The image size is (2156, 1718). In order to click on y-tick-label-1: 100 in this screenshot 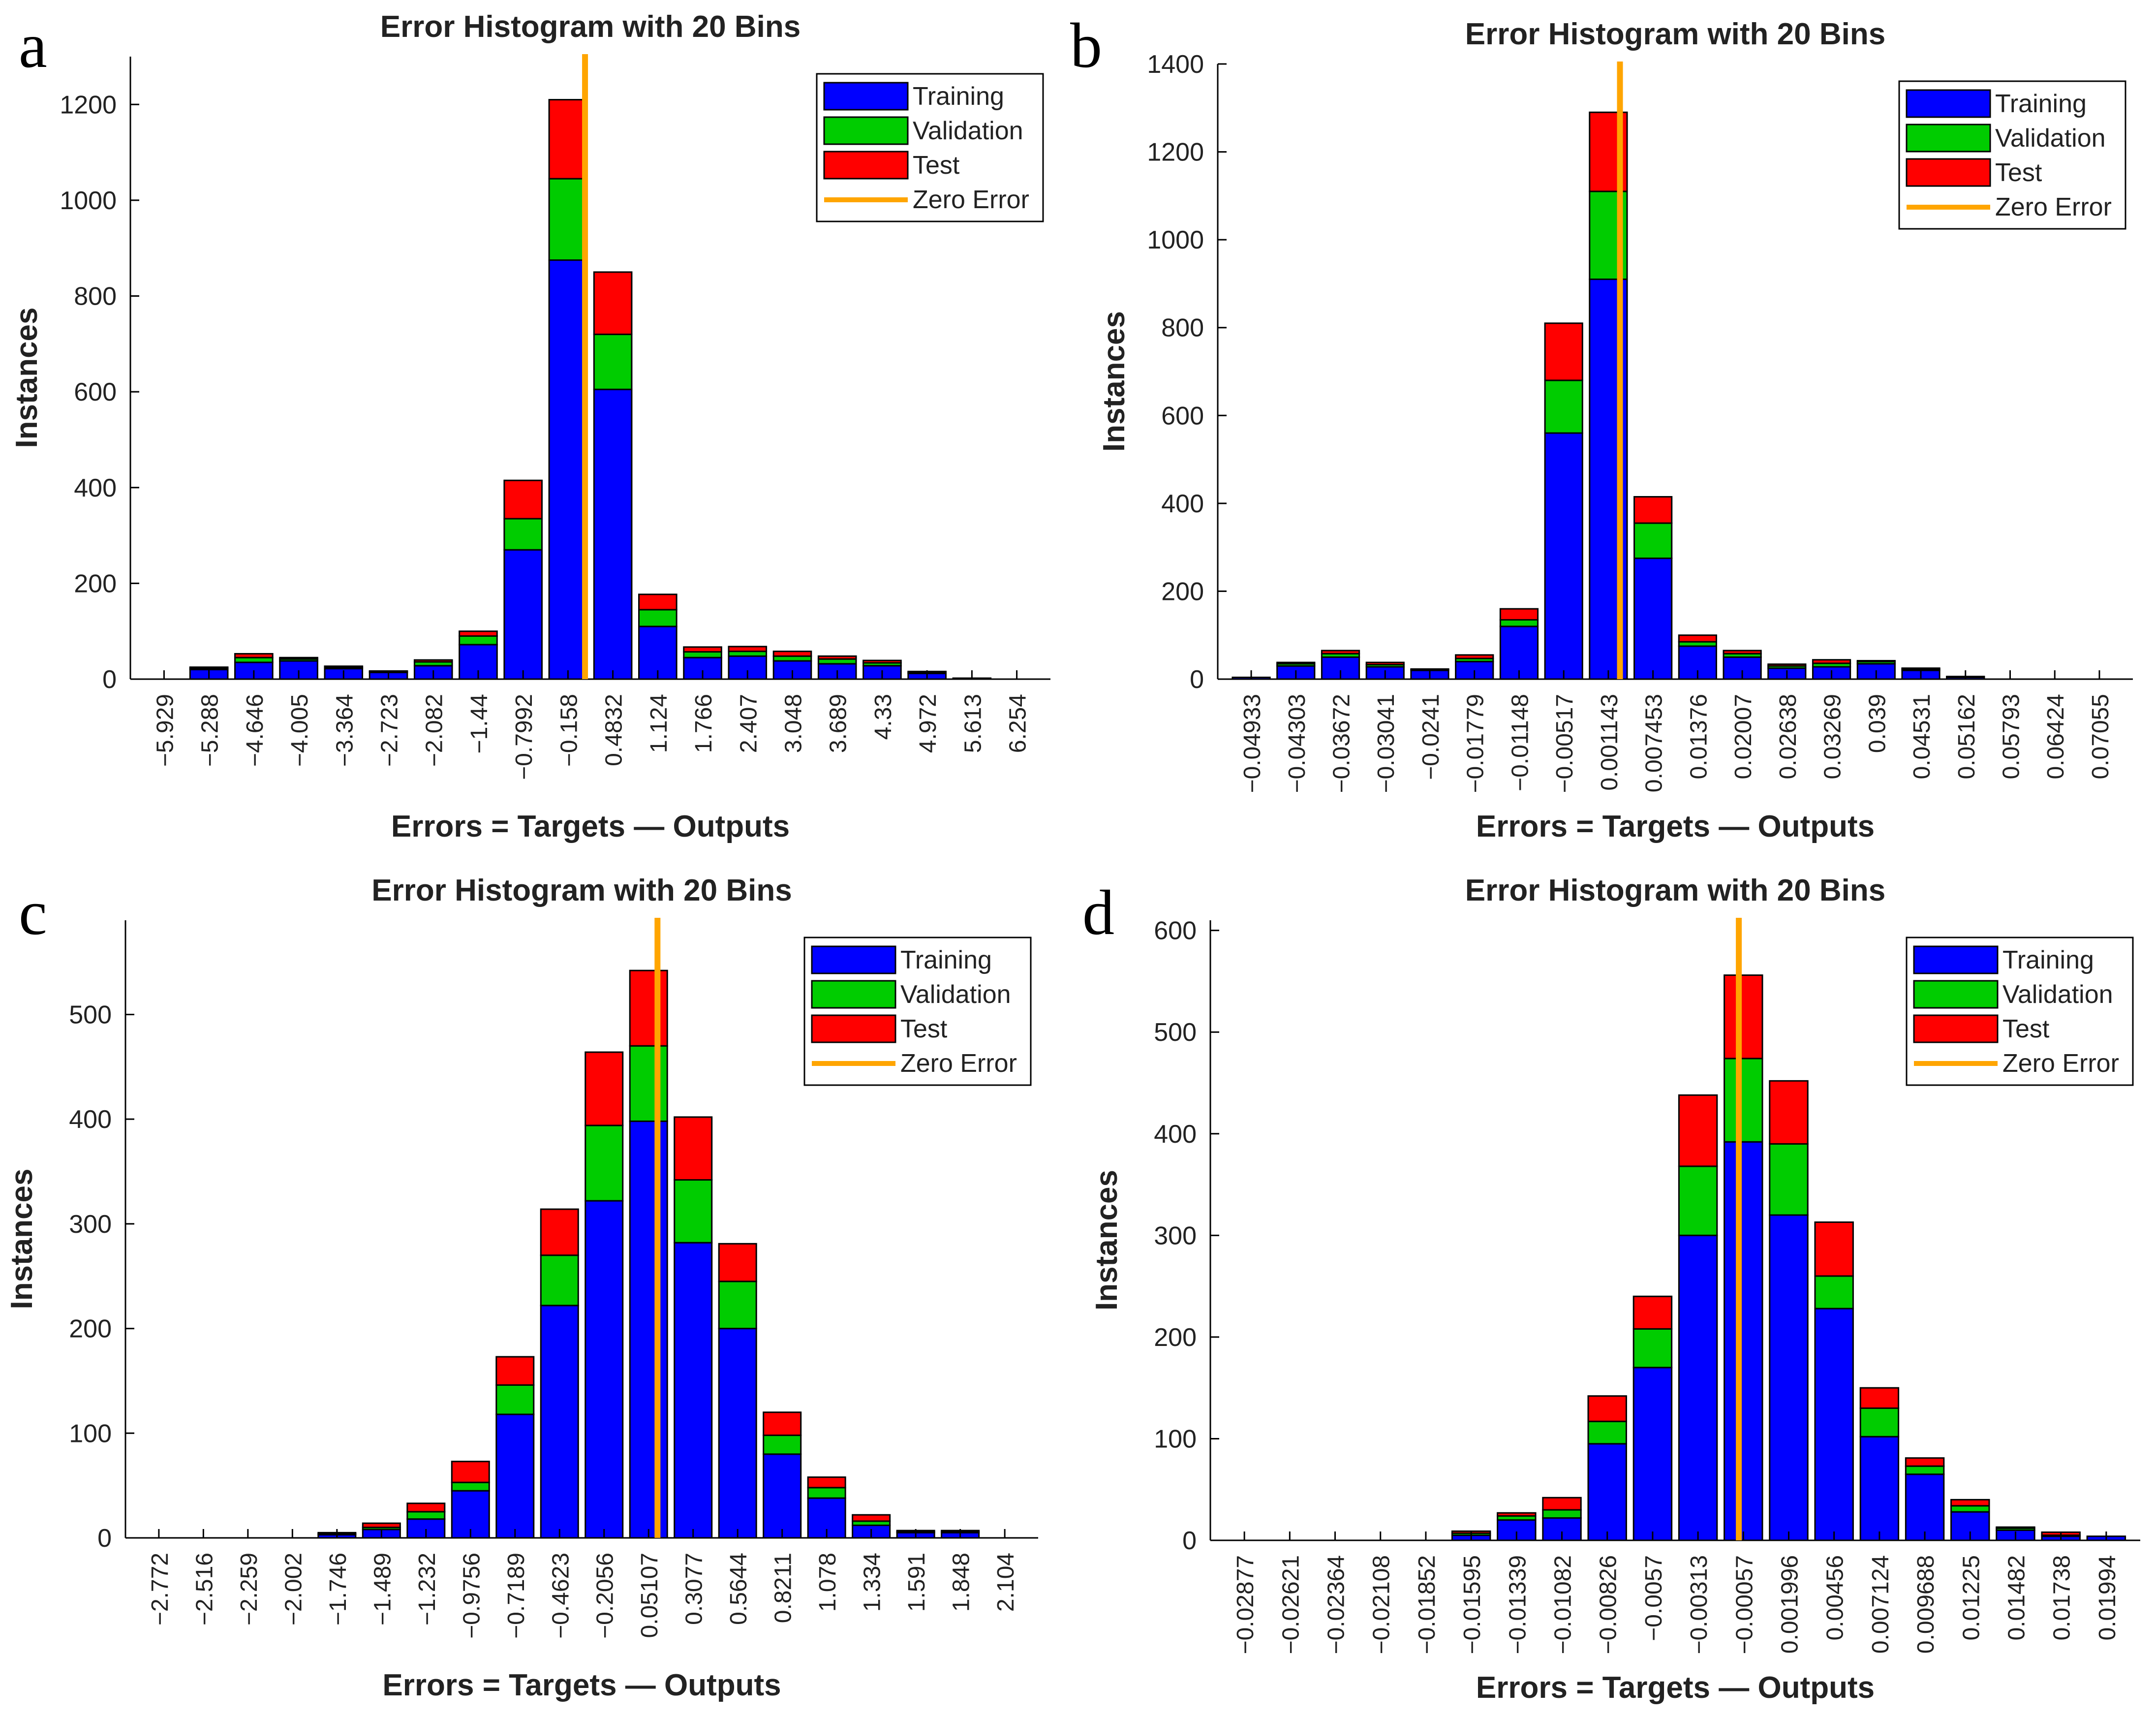, I will do `click(90, 1433)`.